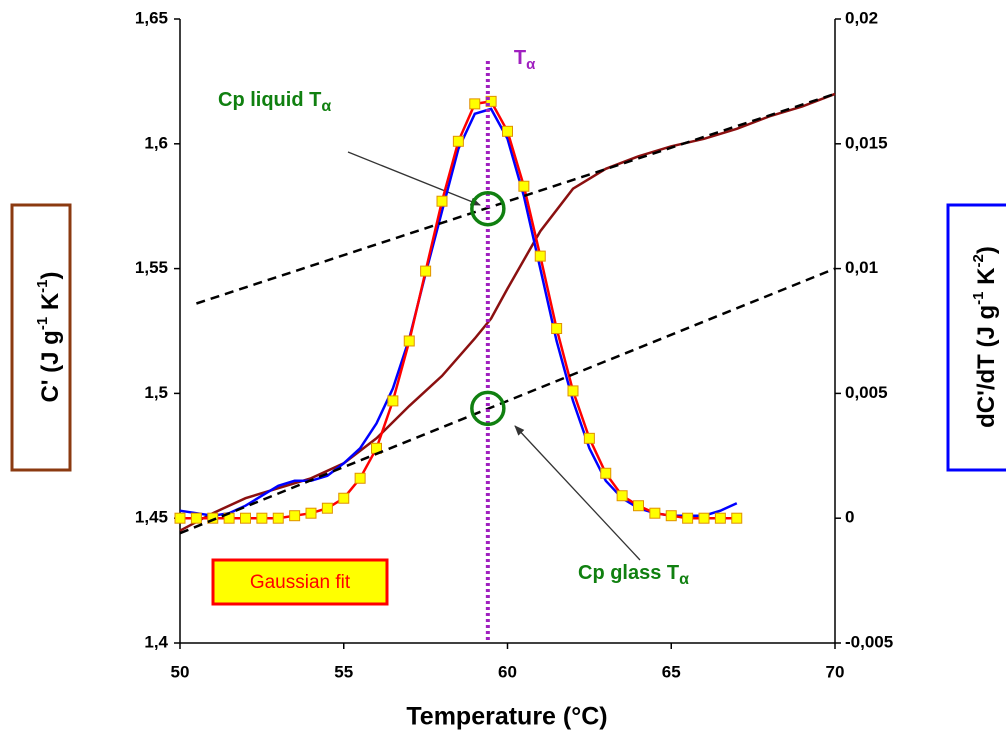 This screenshot has height=747, width=1006. What do you see at coordinates (156, 641) in the screenshot?
I see `y-tick-label: 1,4` at bounding box center [156, 641].